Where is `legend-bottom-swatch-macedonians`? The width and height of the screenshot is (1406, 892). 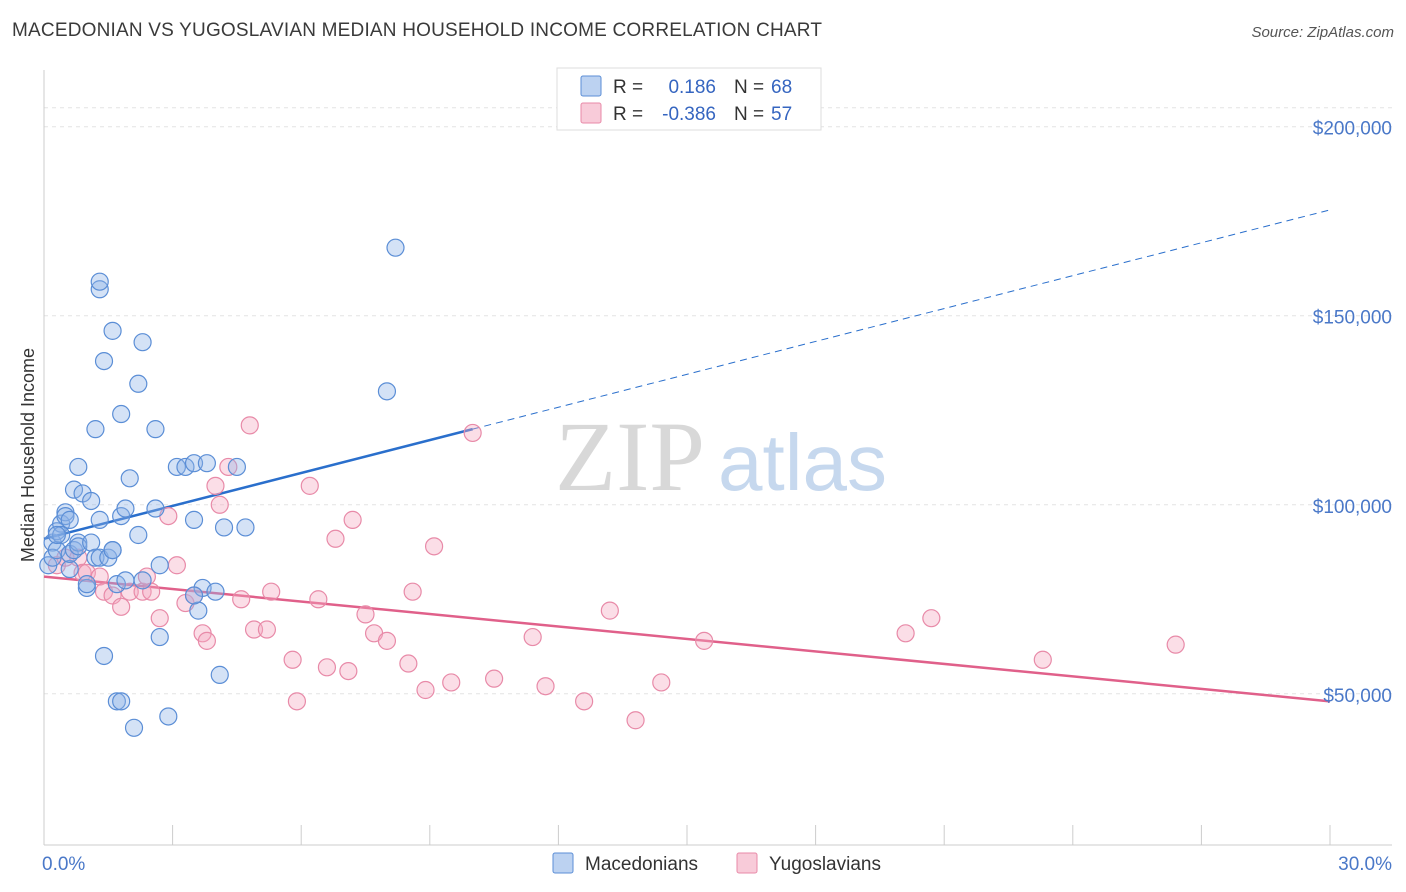 legend-bottom-swatch-macedonians is located at coordinates (563, 863).